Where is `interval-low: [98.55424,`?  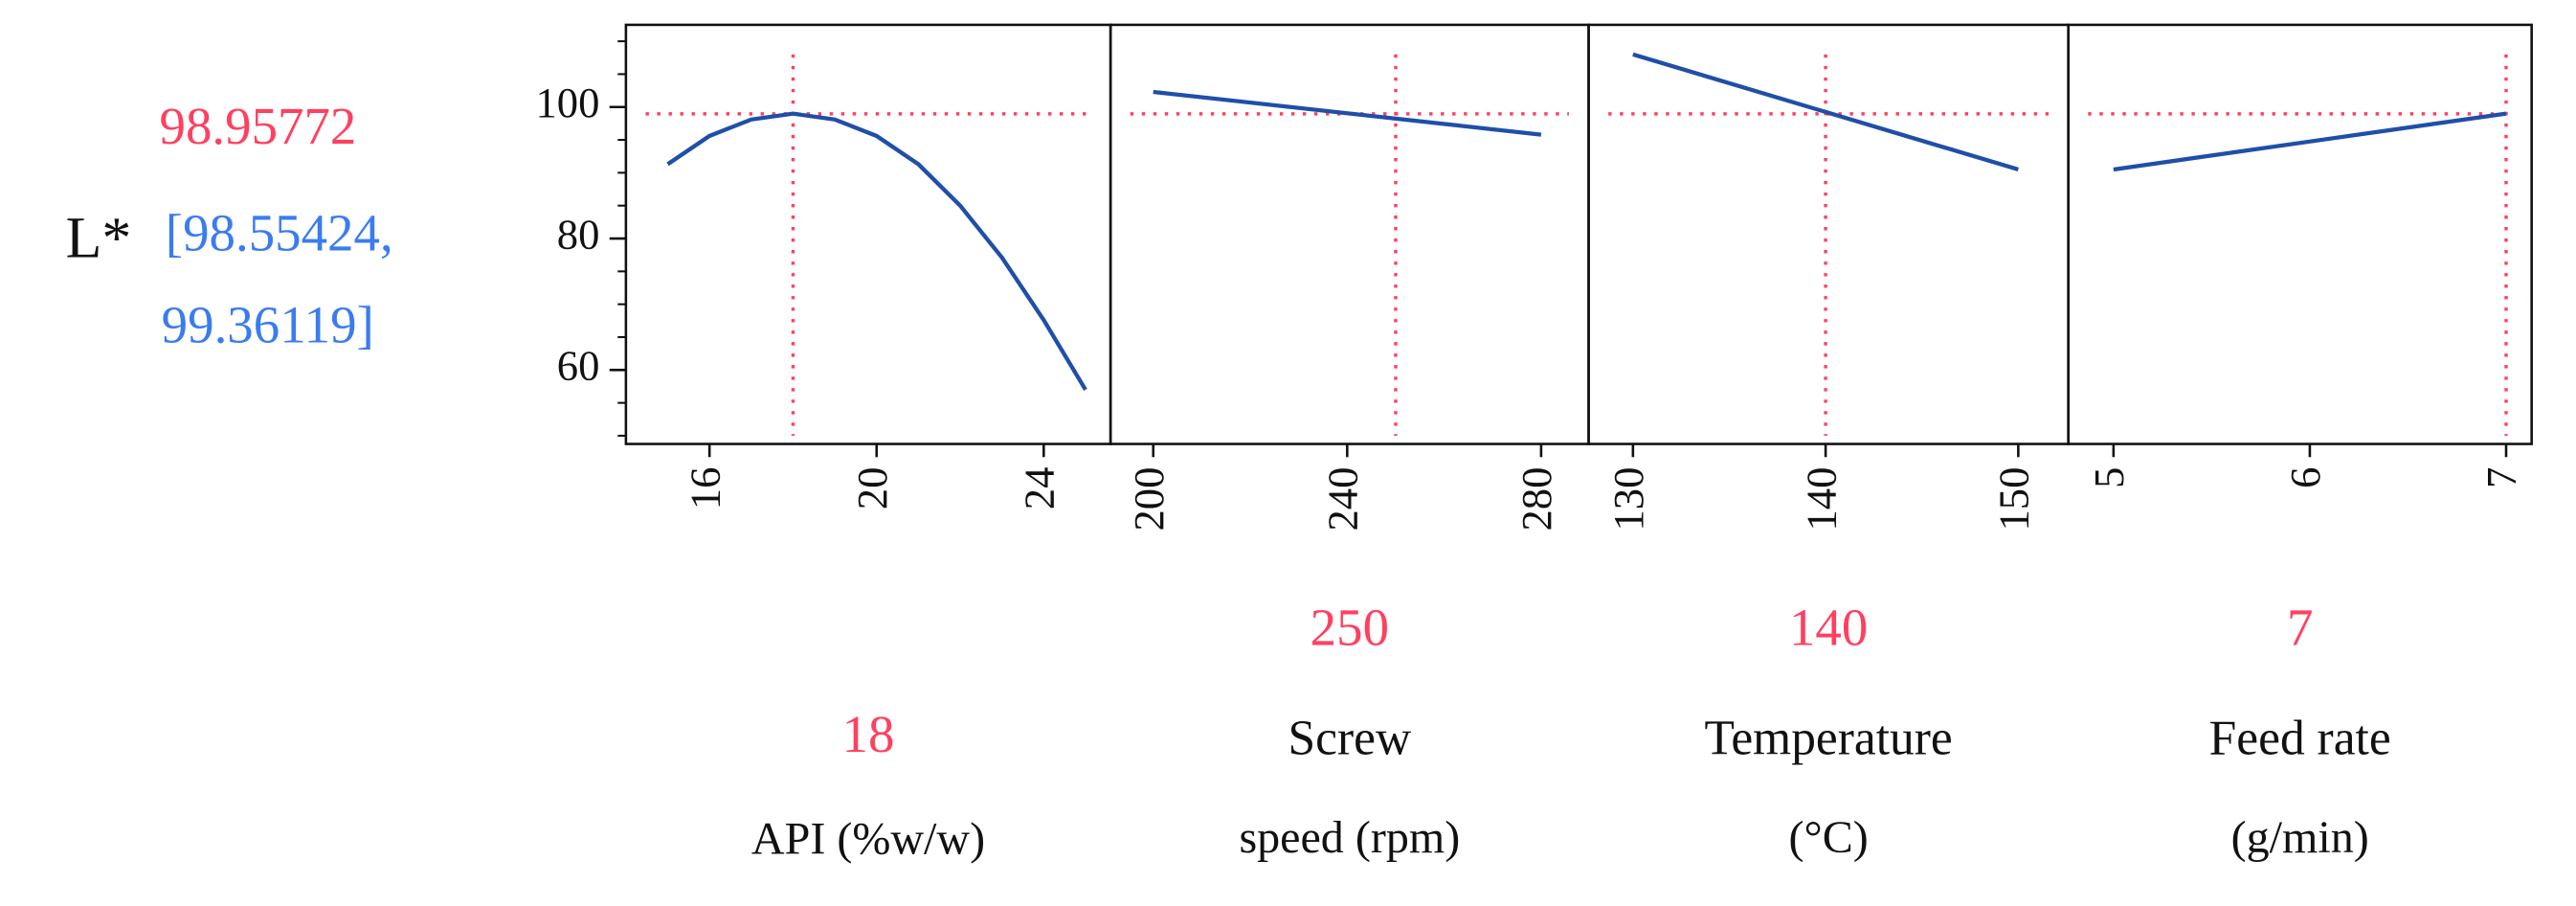 interval-low: [98.55424, is located at coordinates (280, 233).